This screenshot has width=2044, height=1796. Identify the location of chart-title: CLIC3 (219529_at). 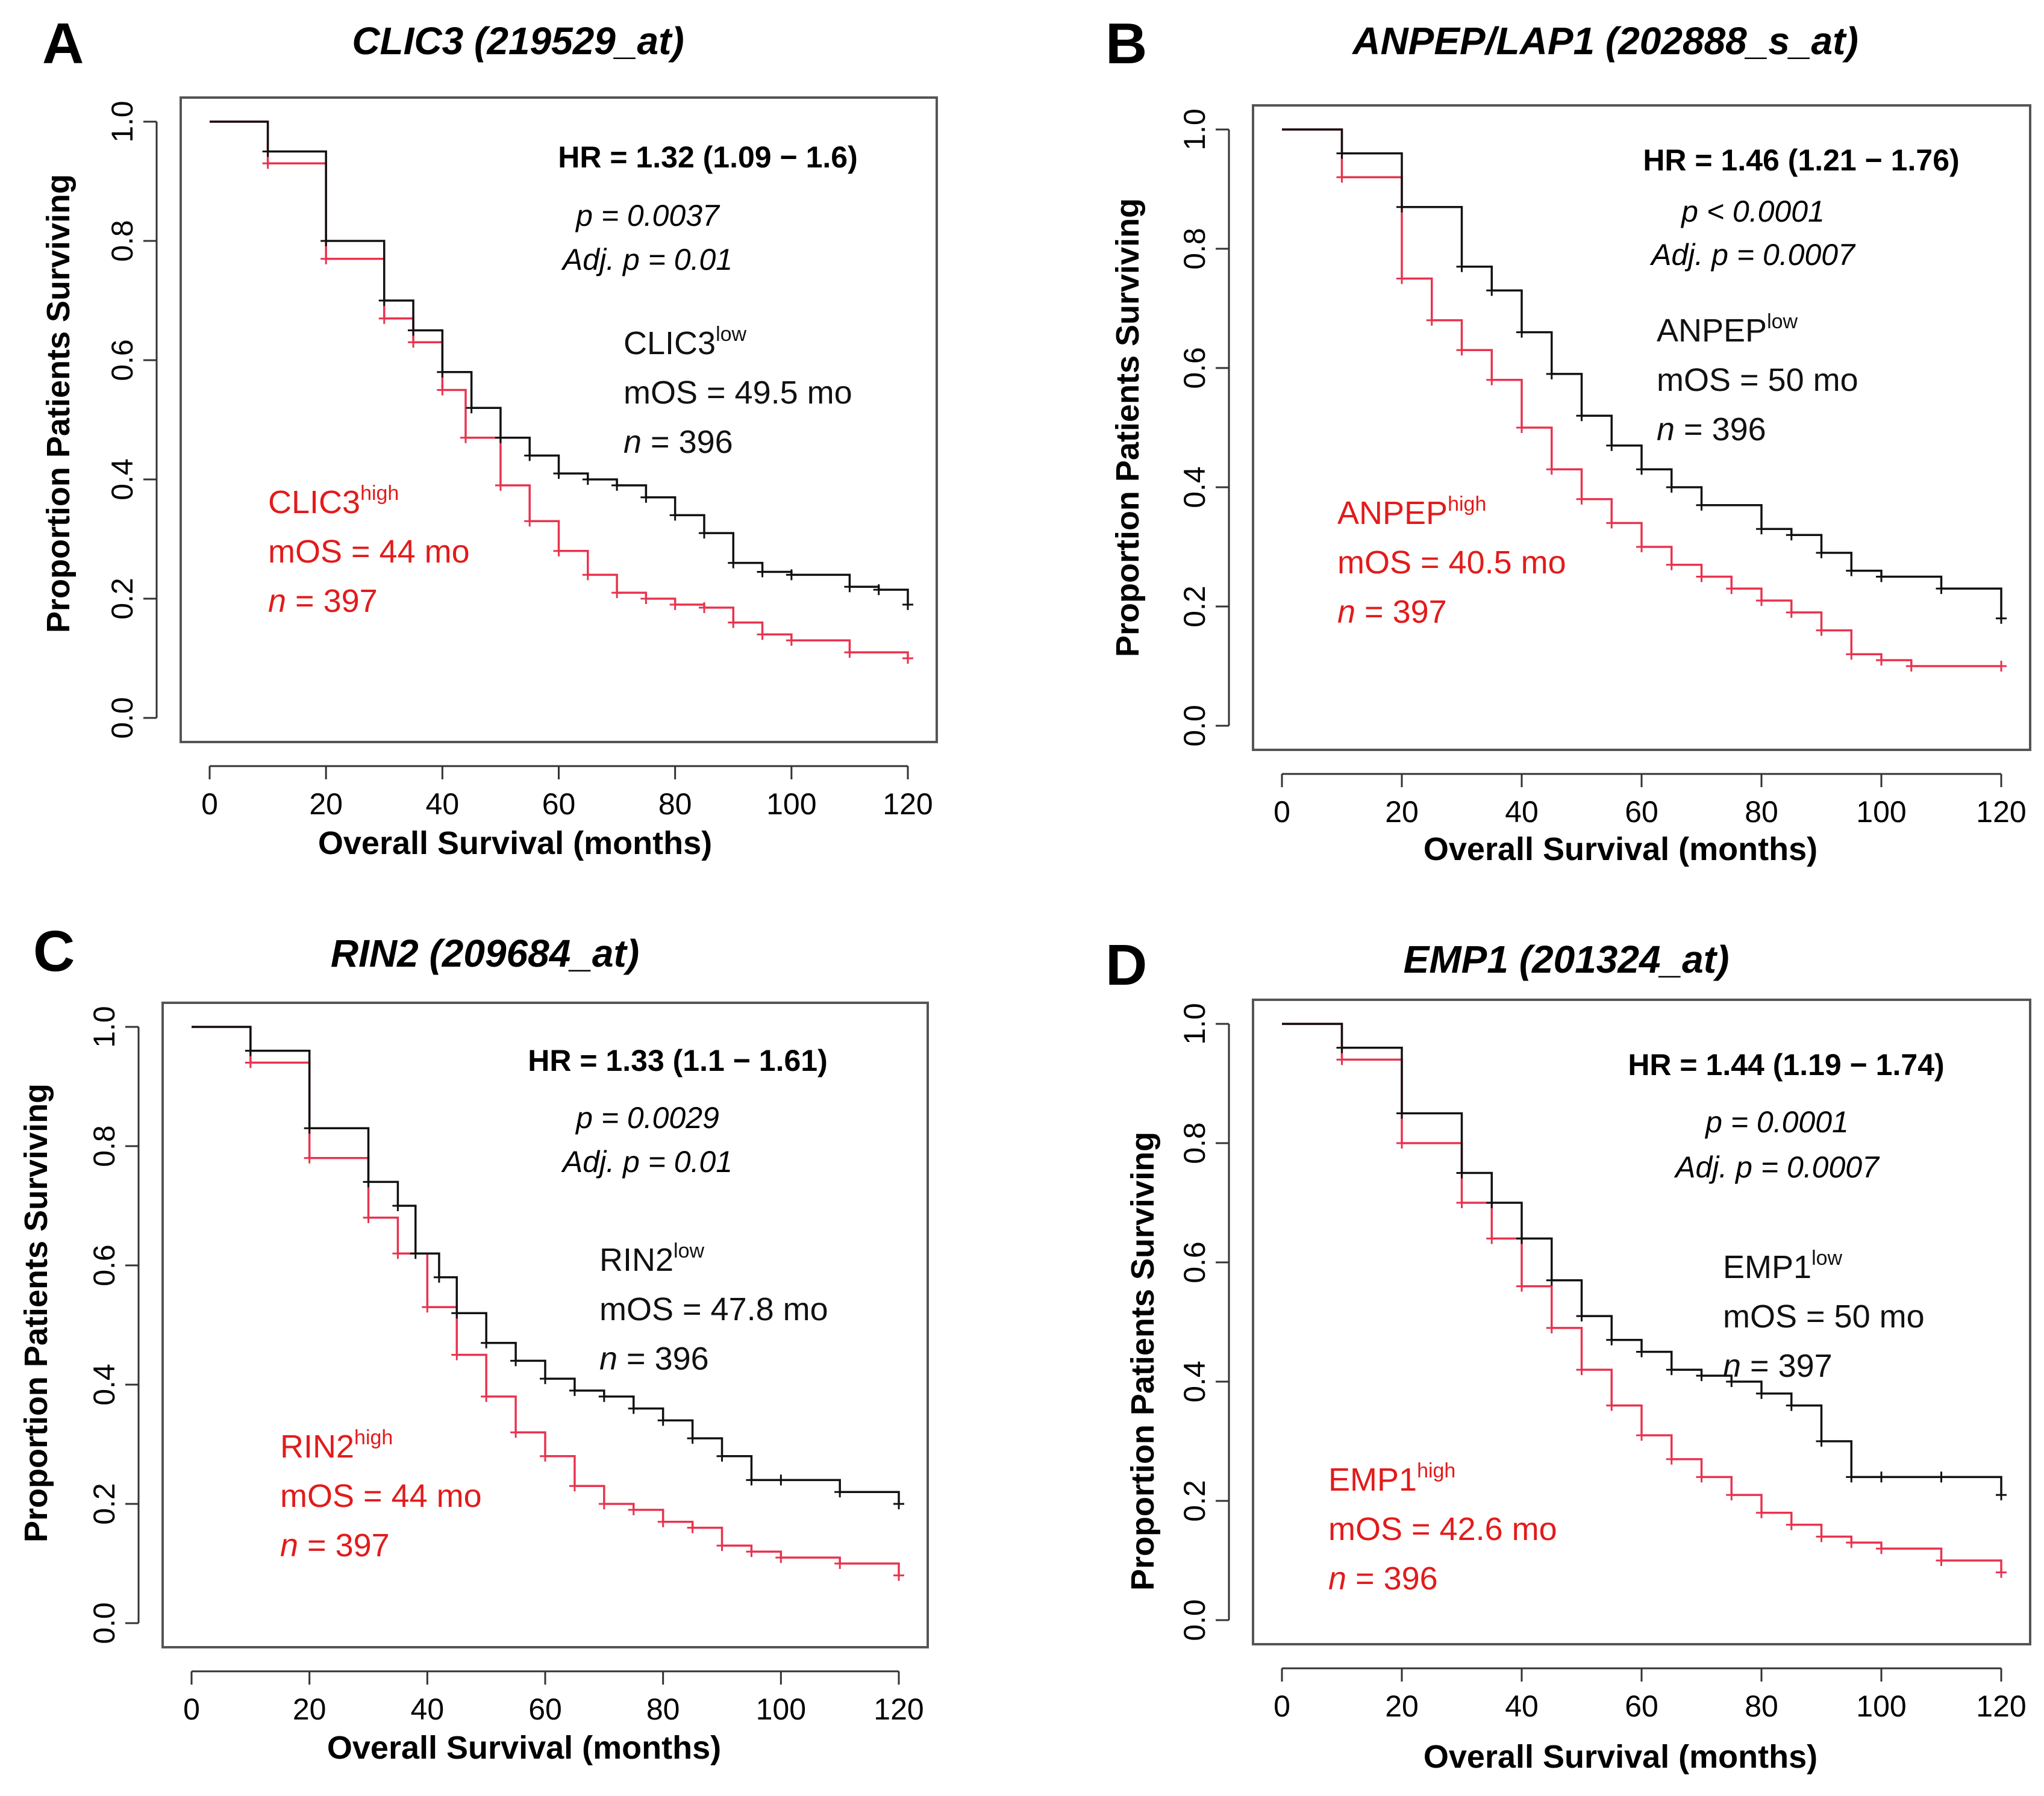
(518, 41).